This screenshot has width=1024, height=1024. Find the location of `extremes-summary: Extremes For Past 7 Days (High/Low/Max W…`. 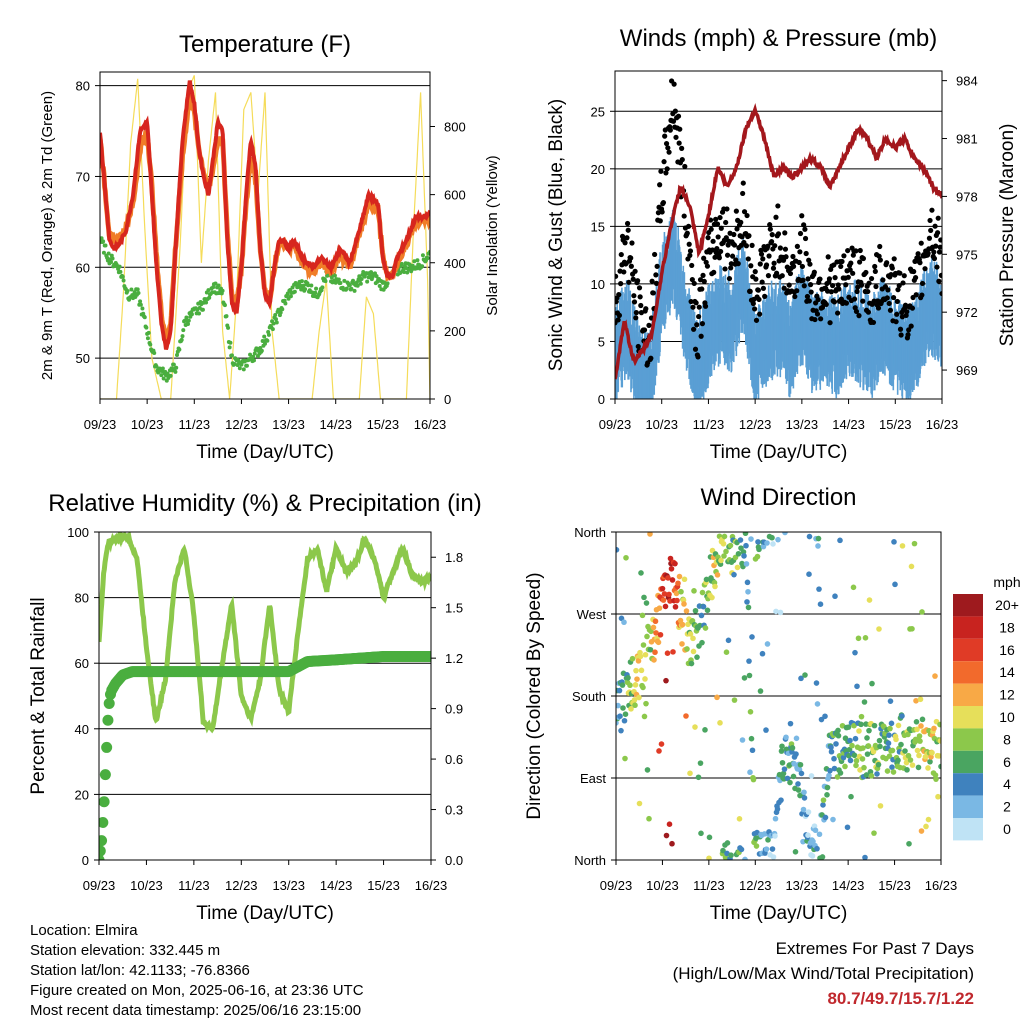

extremes-summary: Extremes For Past 7 Days (High/Low/Max W… is located at coordinates (823, 973).